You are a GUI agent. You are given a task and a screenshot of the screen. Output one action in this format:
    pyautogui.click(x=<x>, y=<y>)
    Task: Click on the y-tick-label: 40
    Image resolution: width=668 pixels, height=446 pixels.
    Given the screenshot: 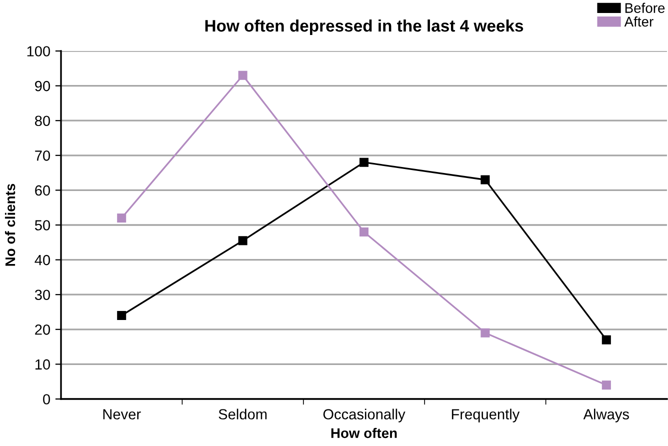 What is the action you would take?
    pyautogui.click(x=42, y=260)
    